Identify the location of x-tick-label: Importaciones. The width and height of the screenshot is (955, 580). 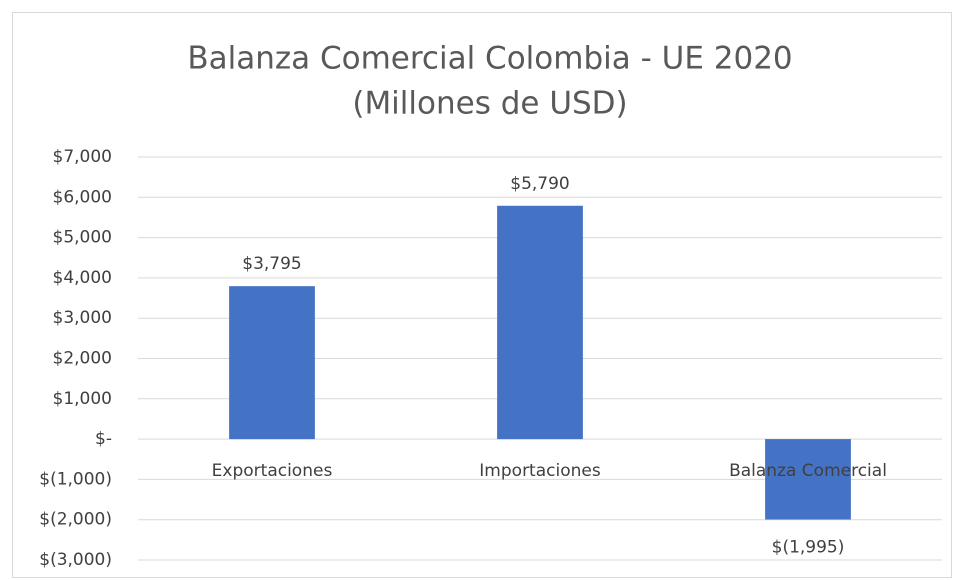
(540, 471).